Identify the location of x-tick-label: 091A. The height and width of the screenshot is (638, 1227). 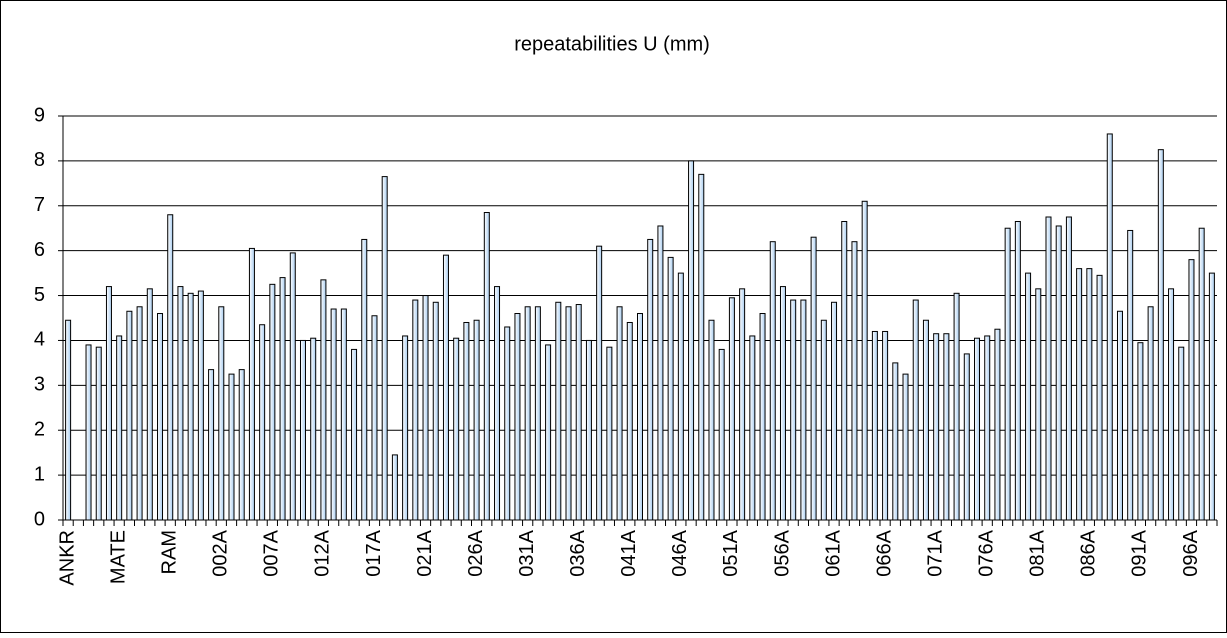
(1140, 552).